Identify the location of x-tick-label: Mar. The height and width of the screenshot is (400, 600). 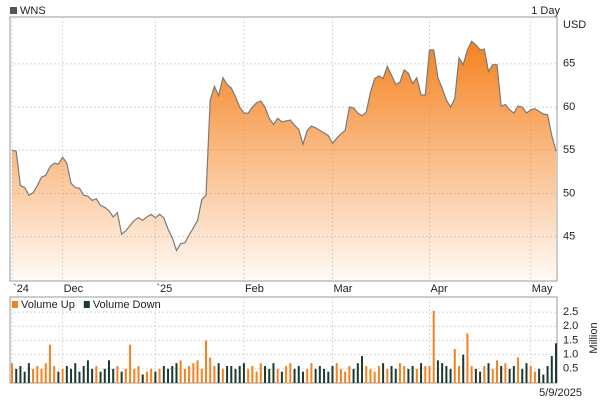
(342, 289).